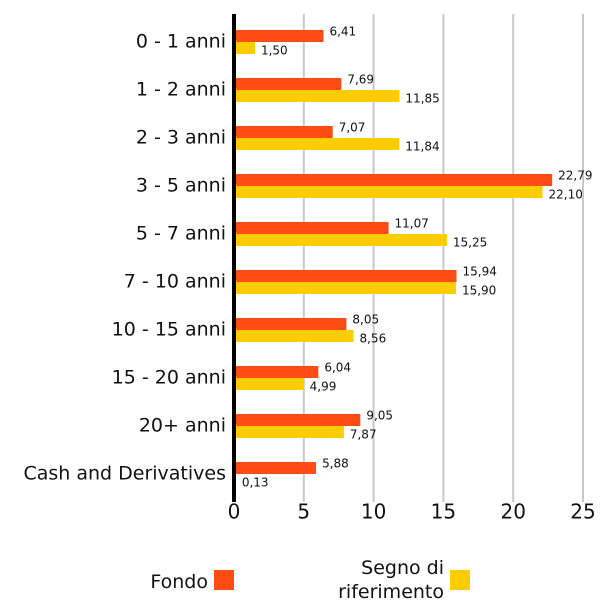 This screenshot has height=606, width=613. Describe the element at coordinates (335, 464) in the screenshot. I see `data-label: 5,88` at that location.